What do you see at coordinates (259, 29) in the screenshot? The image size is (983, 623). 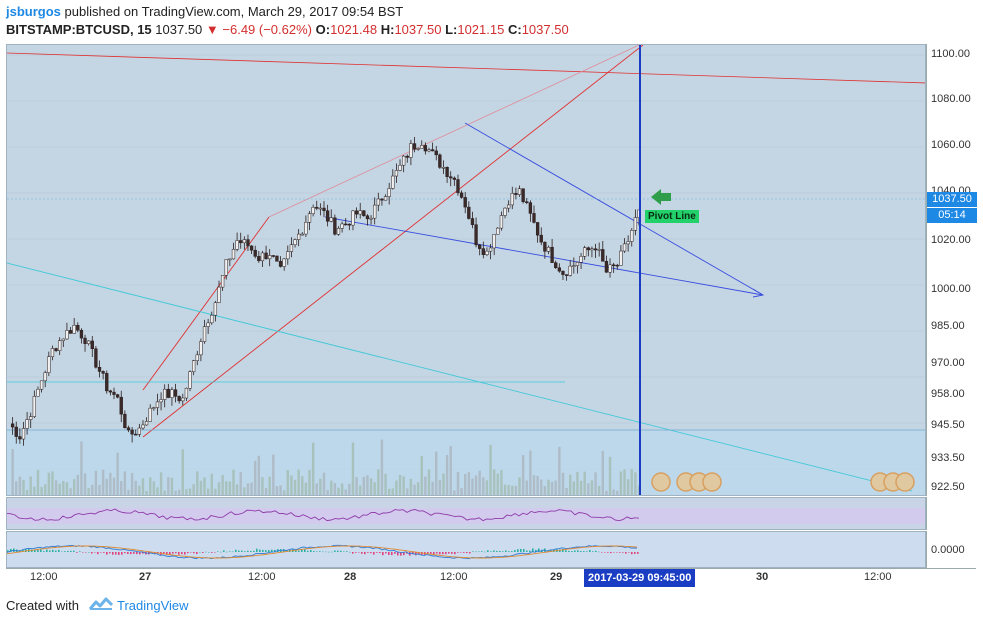 I see `price-change: ▼ −6.49 (−0.62%)` at bounding box center [259, 29].